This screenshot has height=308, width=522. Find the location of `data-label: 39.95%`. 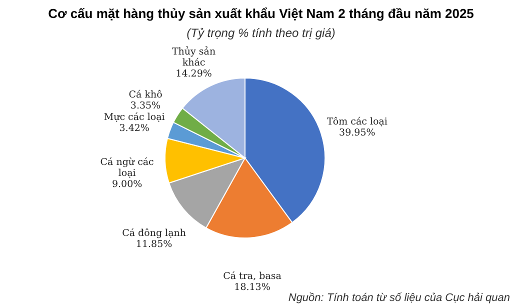

data-label: 39.95% is located at coordinates (357, 132).